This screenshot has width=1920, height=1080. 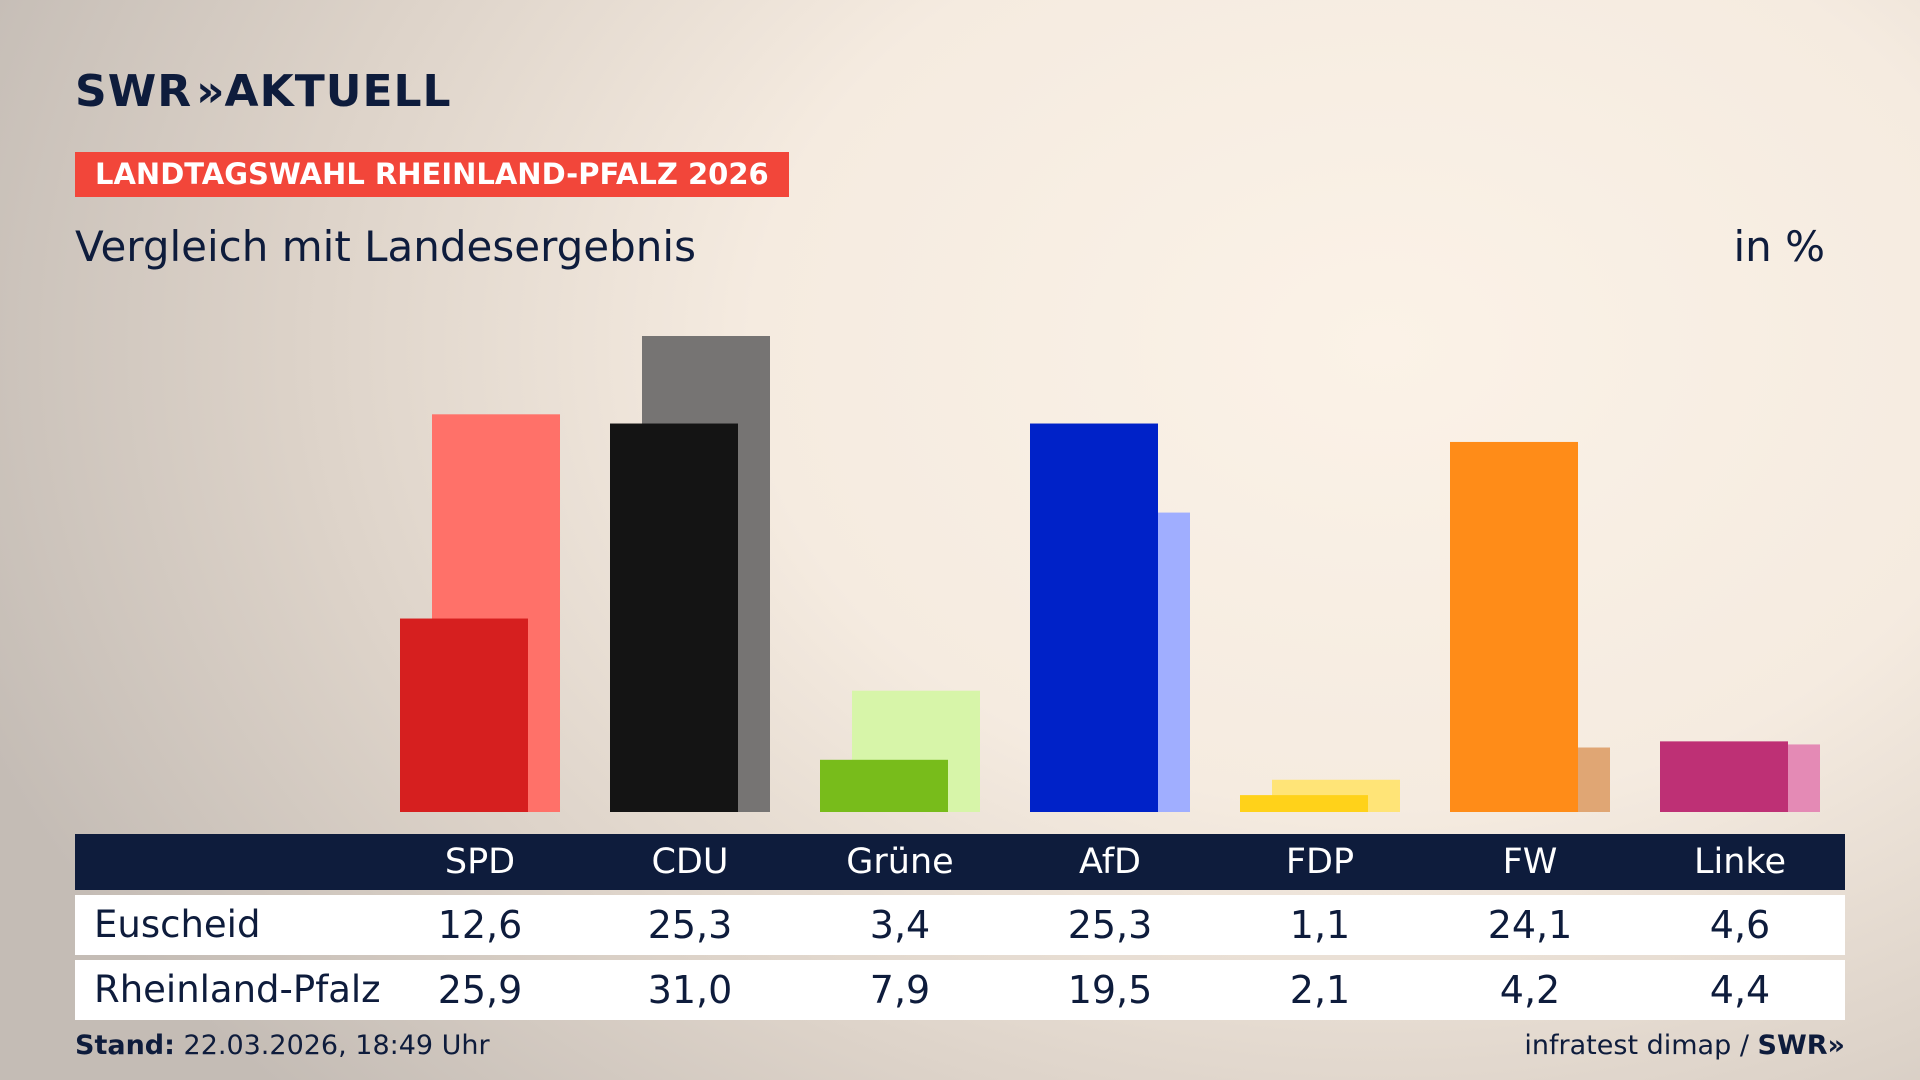 What do you see at coordinates (480, 925) in the screenshot?
I see `table-cell: 12,6` at bounding box center [480, 925].